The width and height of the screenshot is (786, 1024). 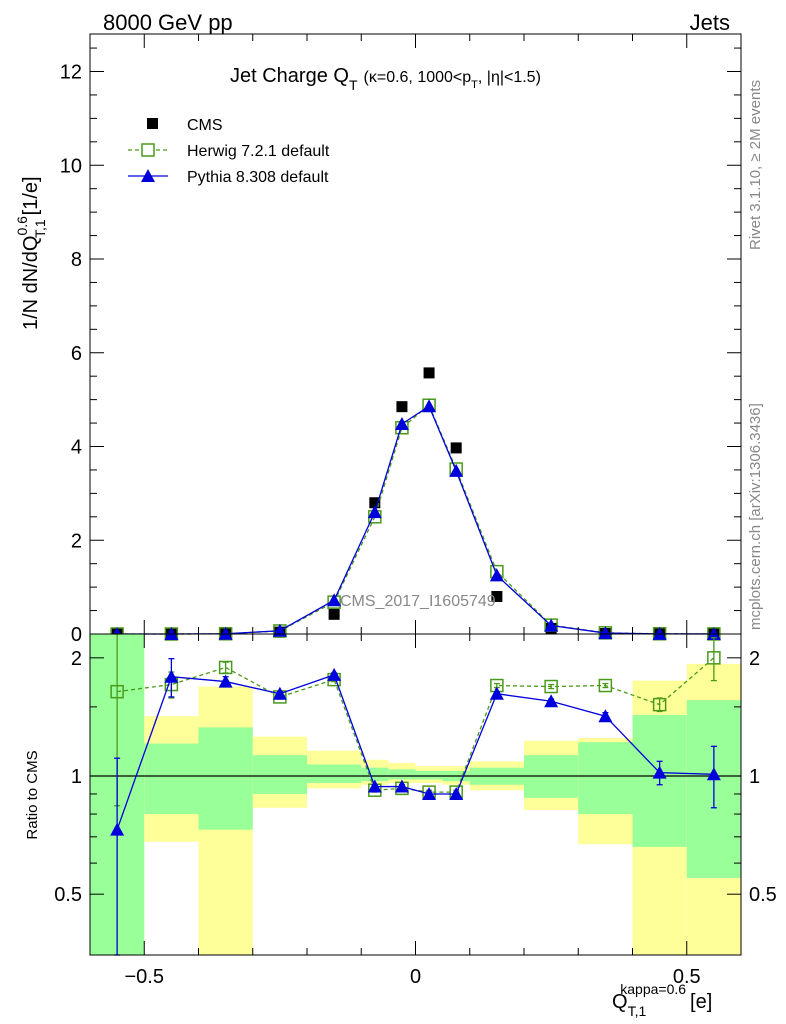 I want to click on ratio-y-tick-label: 0.5, so click(x=68, y=895).